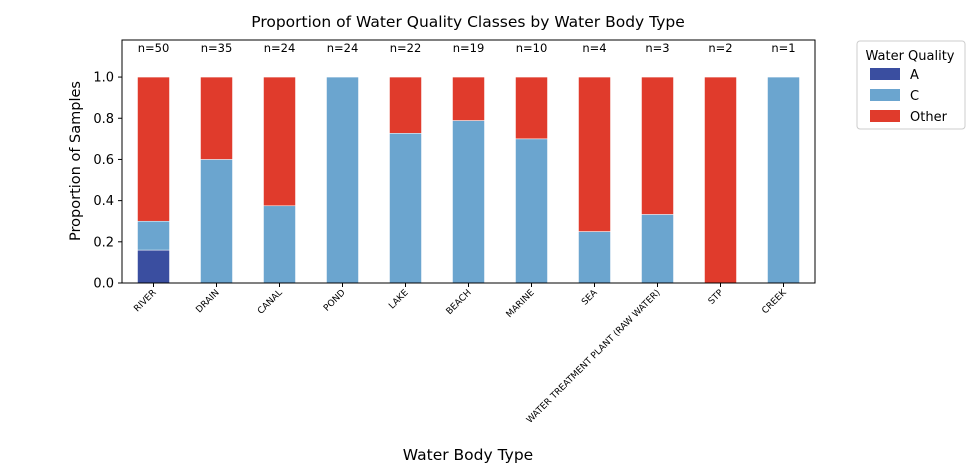 The image size is (979, 463). What do you see at coordinates (399, 300) in the screenshot?
I see `x-tick-label-4: LAKE` at bounding box center [399, 300].